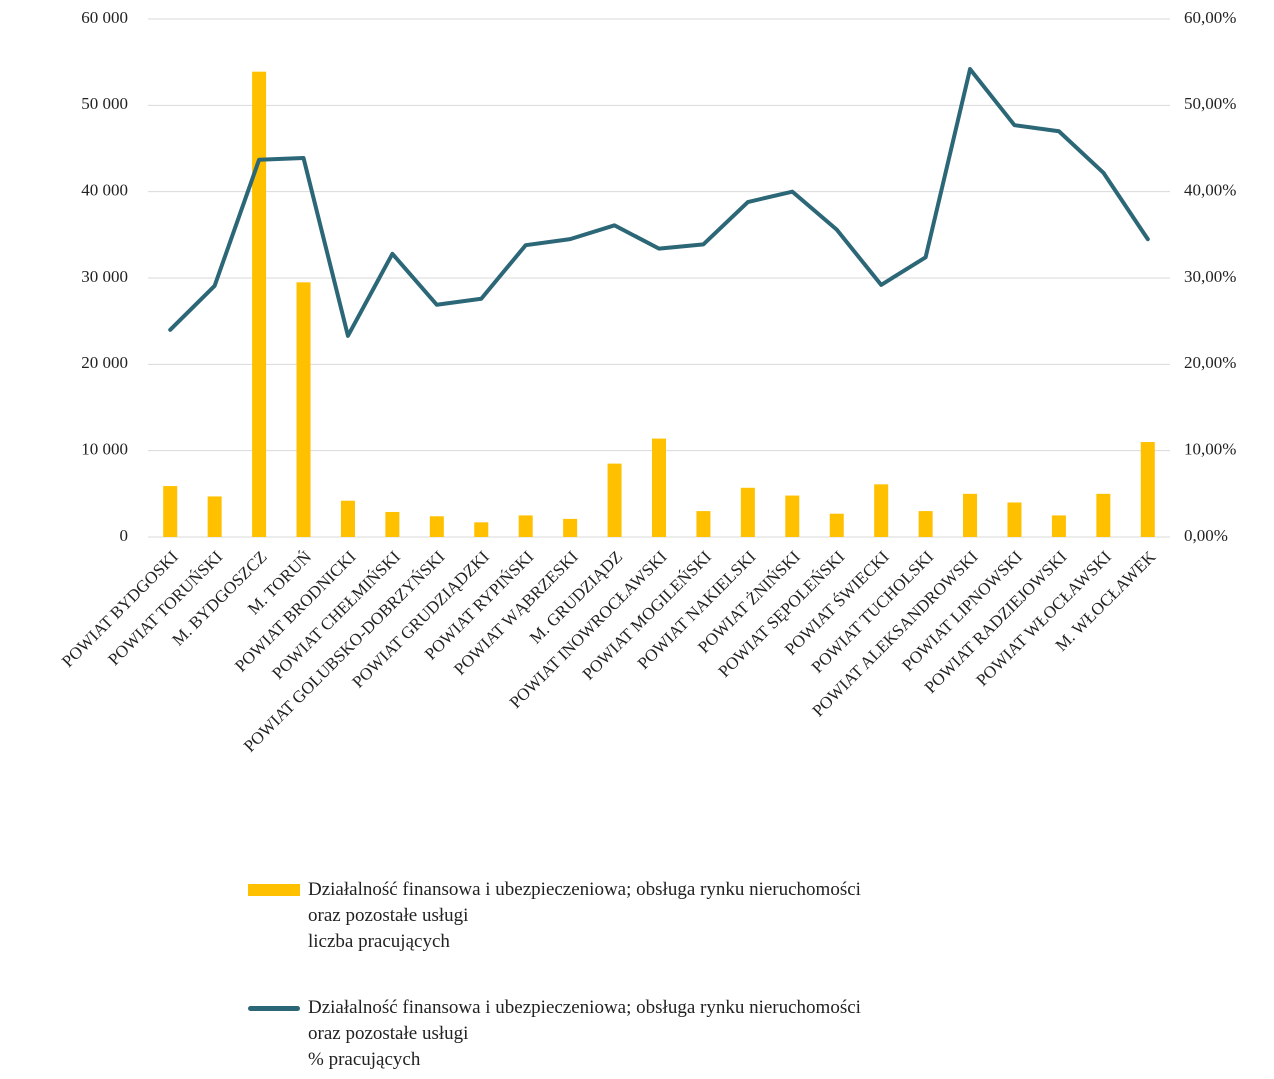 The width and height of the screenshot is (1274, 1079). What do you see at coordinates (1210, 362) in the screenshot?
I see `y2-tick-label: 20,00%` at bounding box center [1210, 362].